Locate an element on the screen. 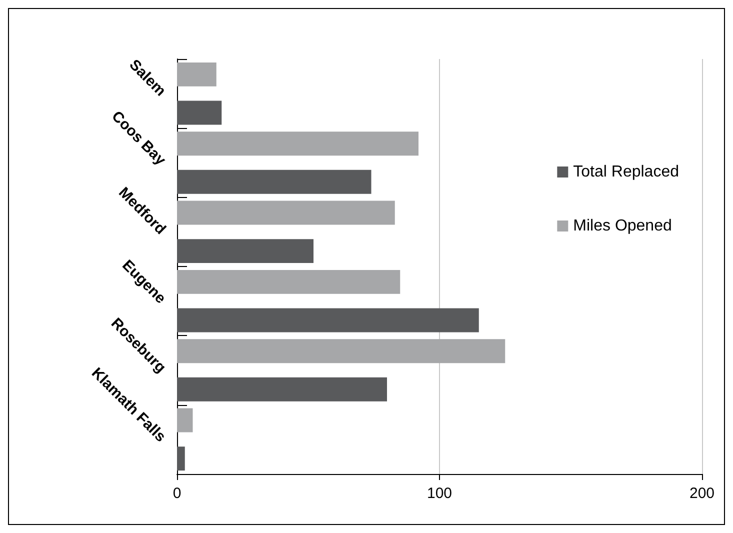 Image resolution: width=733 pixels, height=533 pixels. x-tick-label: 200 is located at coordinates (702, 493).